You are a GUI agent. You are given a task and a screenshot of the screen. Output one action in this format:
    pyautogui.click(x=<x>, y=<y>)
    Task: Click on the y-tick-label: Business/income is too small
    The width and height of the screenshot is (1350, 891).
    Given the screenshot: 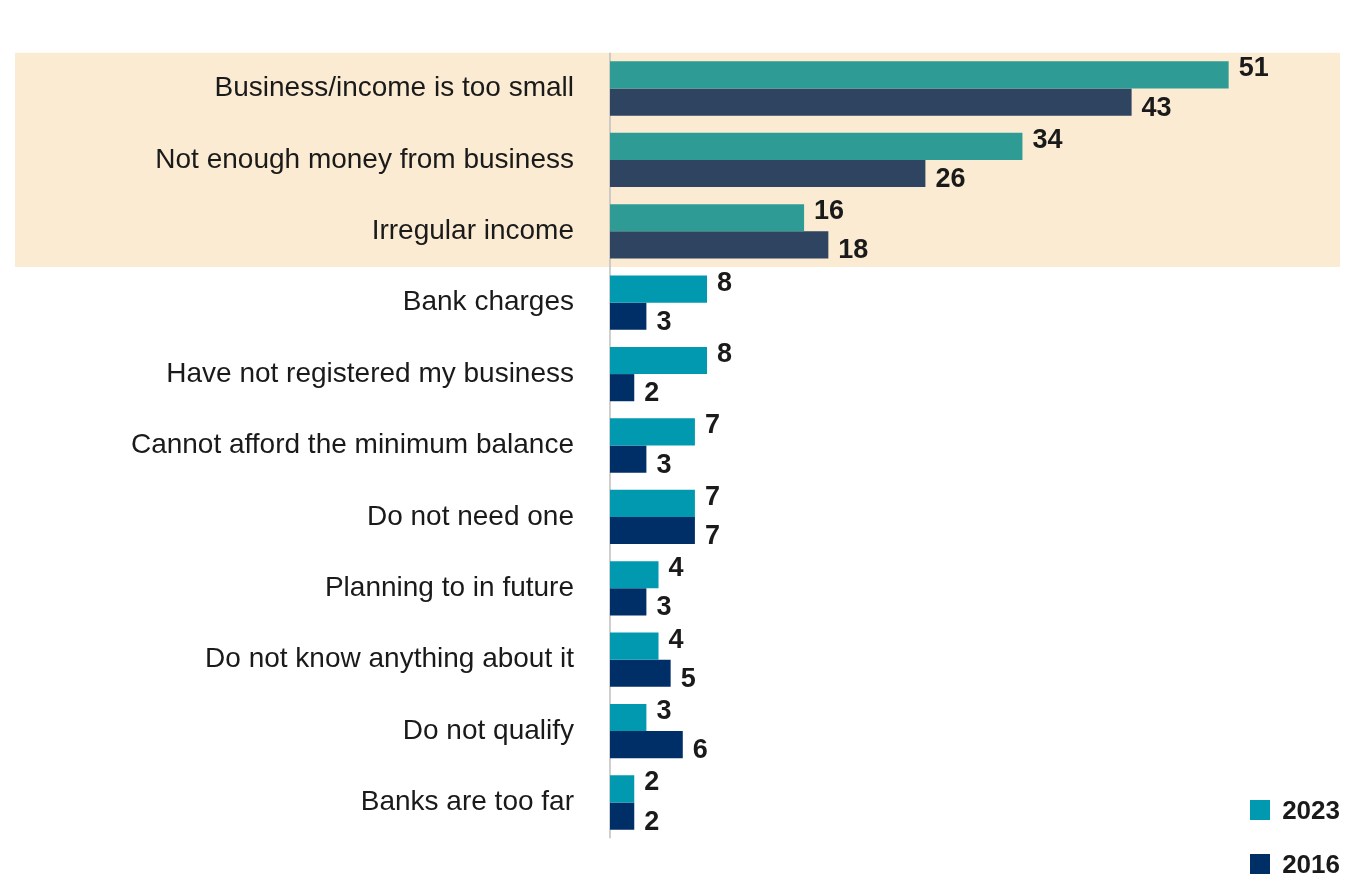 What is the action you would take?
    pyautogui.click(x=394, y=87)
    